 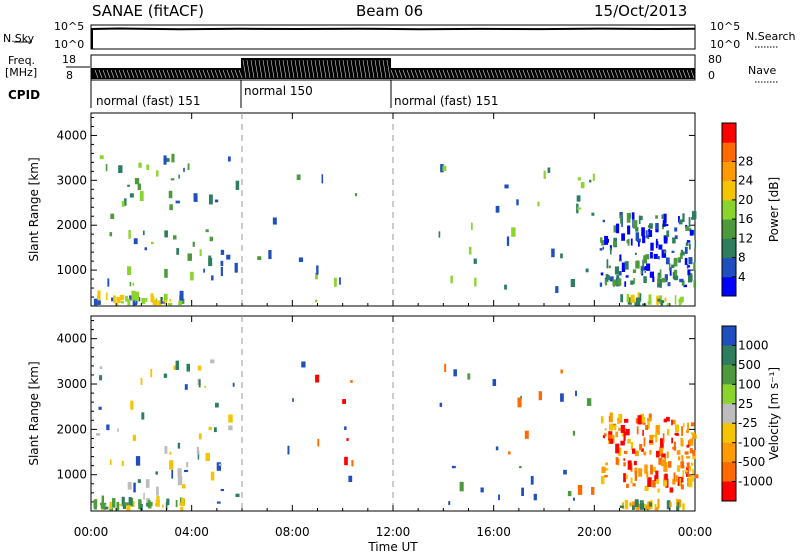 I want to click on y-tick-label: 1000, so click(x=71, y=475).